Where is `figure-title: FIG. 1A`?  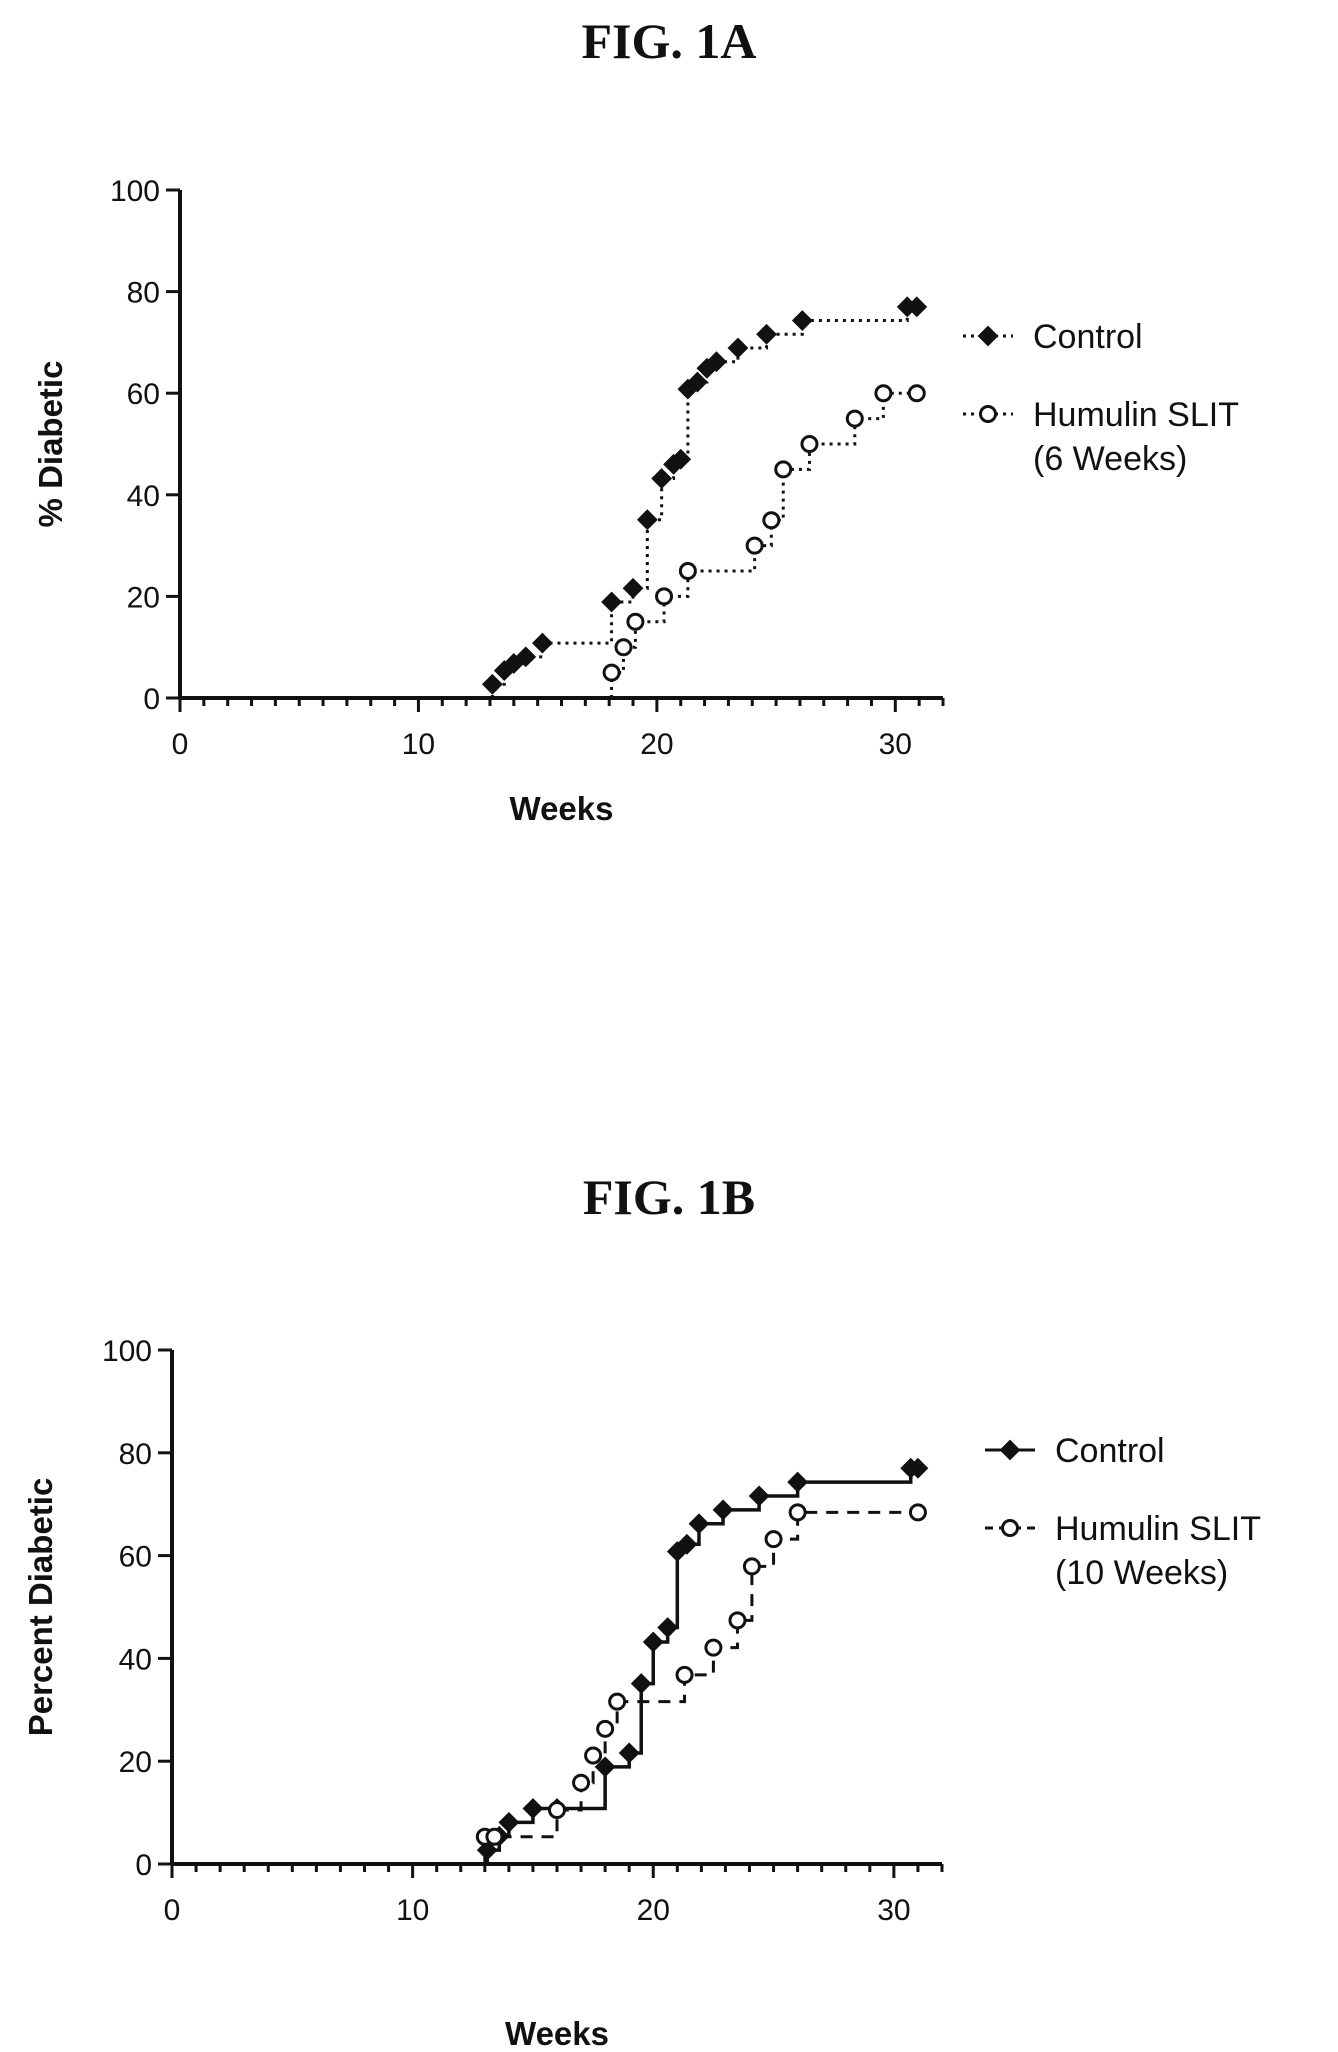
figure-title: FIG. 1A is located at coordinates (669, 41).